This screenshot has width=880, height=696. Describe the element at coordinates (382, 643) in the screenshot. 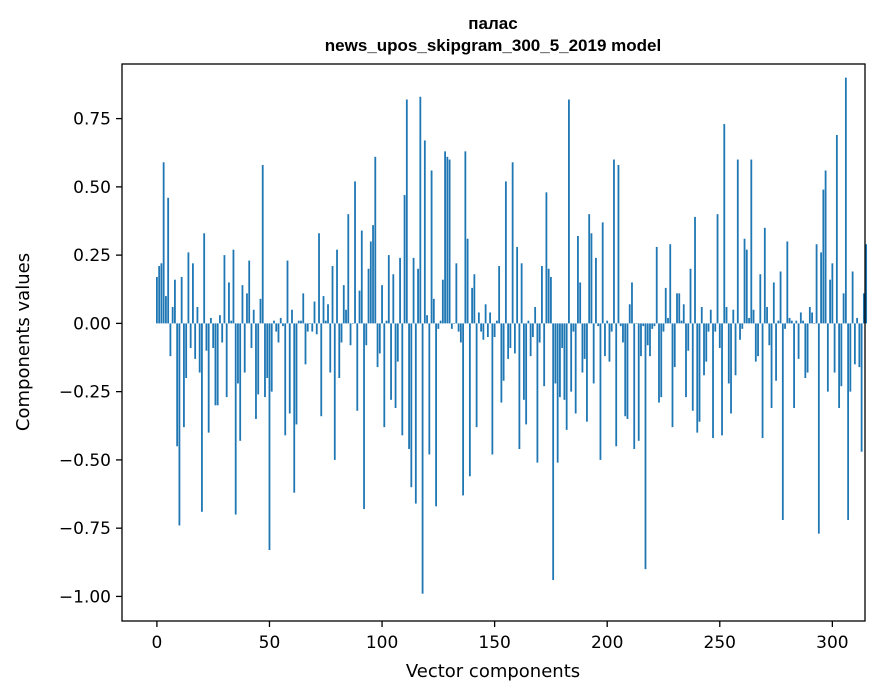

I see `x-tick-label: 100` at that location.